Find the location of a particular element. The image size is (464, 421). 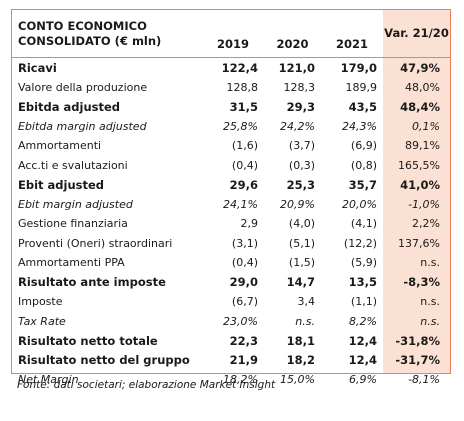

value-cell: (3,1) is located at coordinates (244, 243).